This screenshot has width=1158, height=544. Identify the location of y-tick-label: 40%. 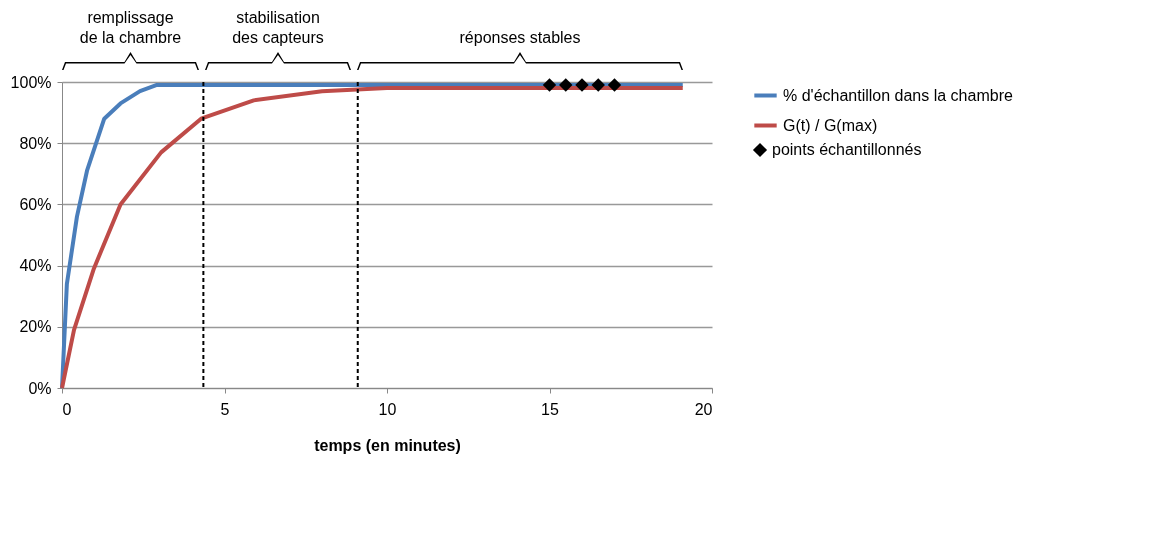
(35, 266).